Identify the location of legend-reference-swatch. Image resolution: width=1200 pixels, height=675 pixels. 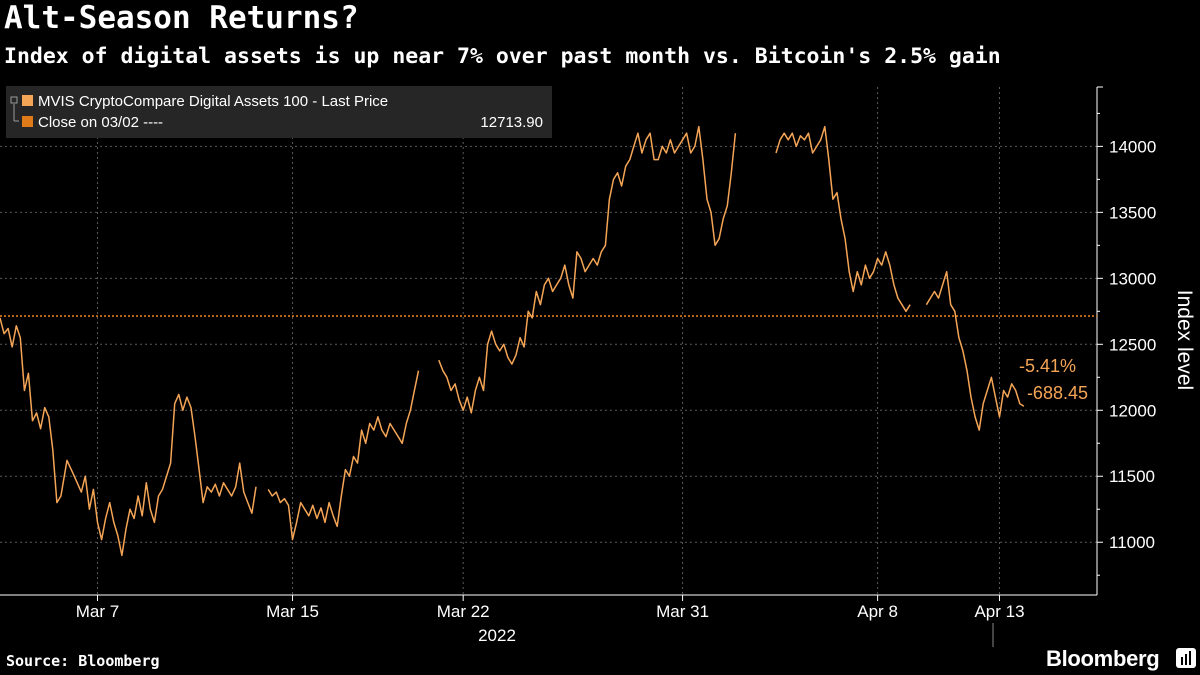
(27, 121).